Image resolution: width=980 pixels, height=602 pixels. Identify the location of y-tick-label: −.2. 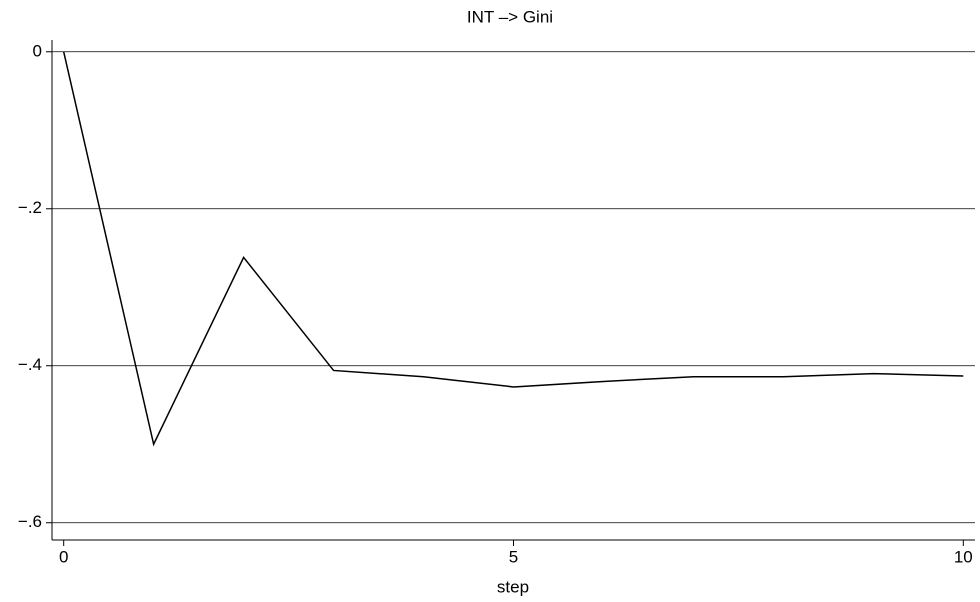
(30, 207).